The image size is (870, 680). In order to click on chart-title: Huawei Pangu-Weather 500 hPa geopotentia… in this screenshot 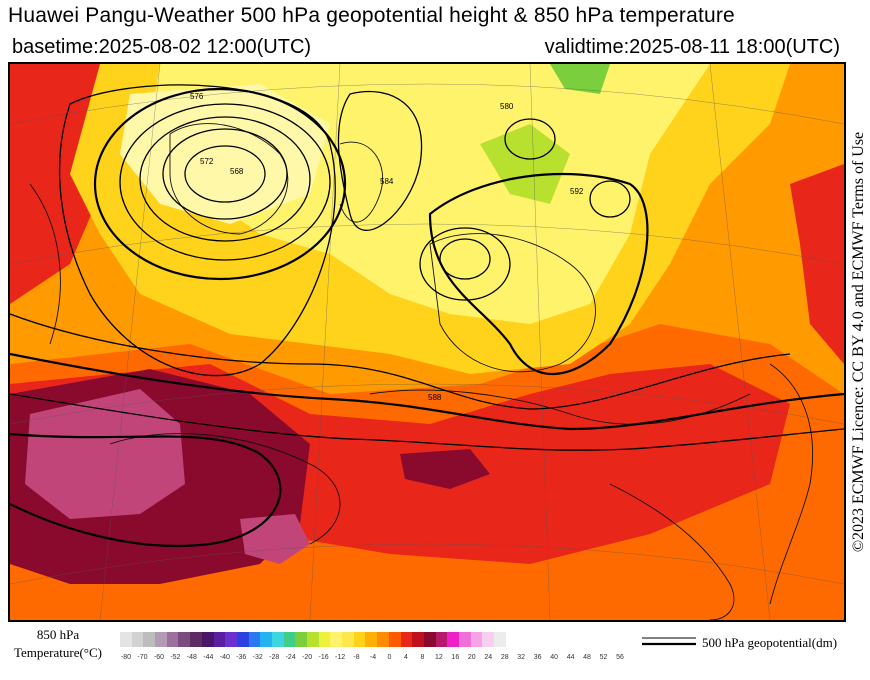, I will do `click(371, 15)`.